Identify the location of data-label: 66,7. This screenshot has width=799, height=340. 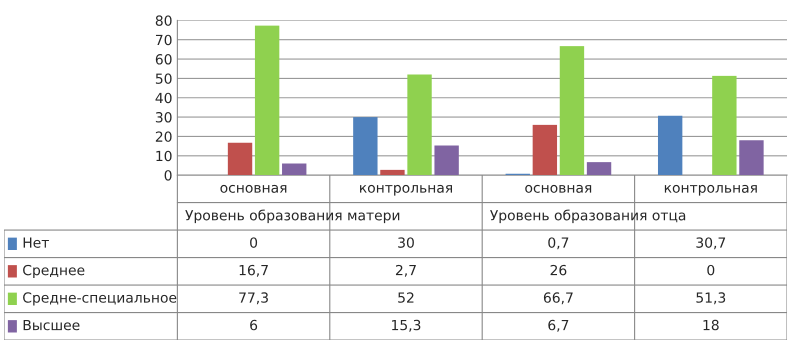
(558, 298).